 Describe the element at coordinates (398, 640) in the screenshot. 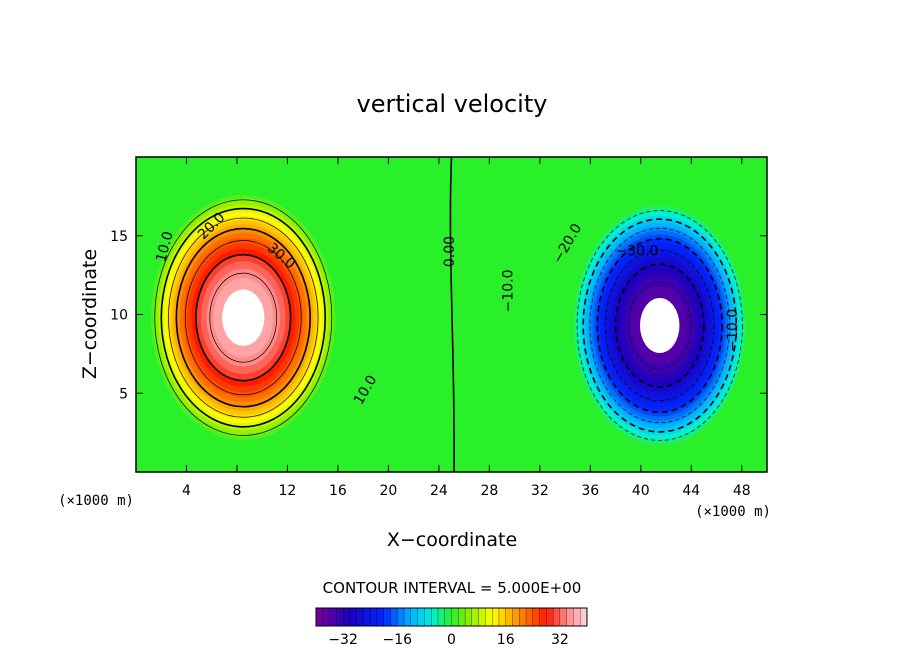

I see `colorbar-tick-label: −16` at that location.